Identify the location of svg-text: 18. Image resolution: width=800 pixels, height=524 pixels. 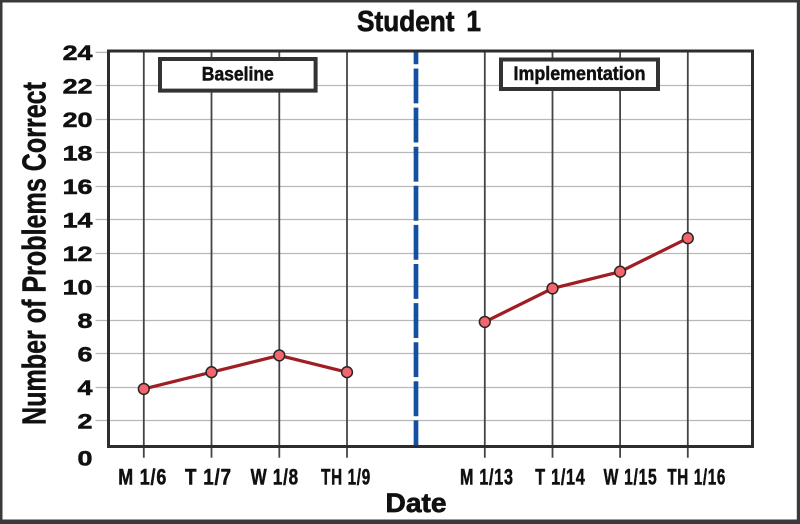
(78, 154).